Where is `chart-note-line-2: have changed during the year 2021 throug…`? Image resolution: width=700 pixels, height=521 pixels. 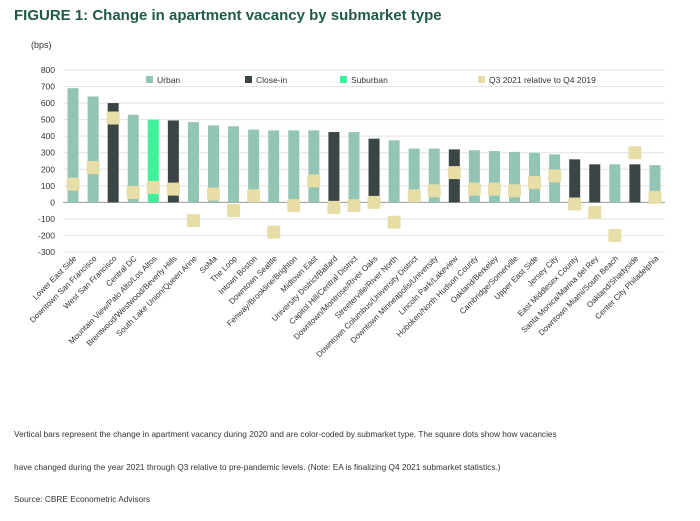 chart-note-line-2: have changed during the year 2021 throug… is located at coordinates (257, 467).